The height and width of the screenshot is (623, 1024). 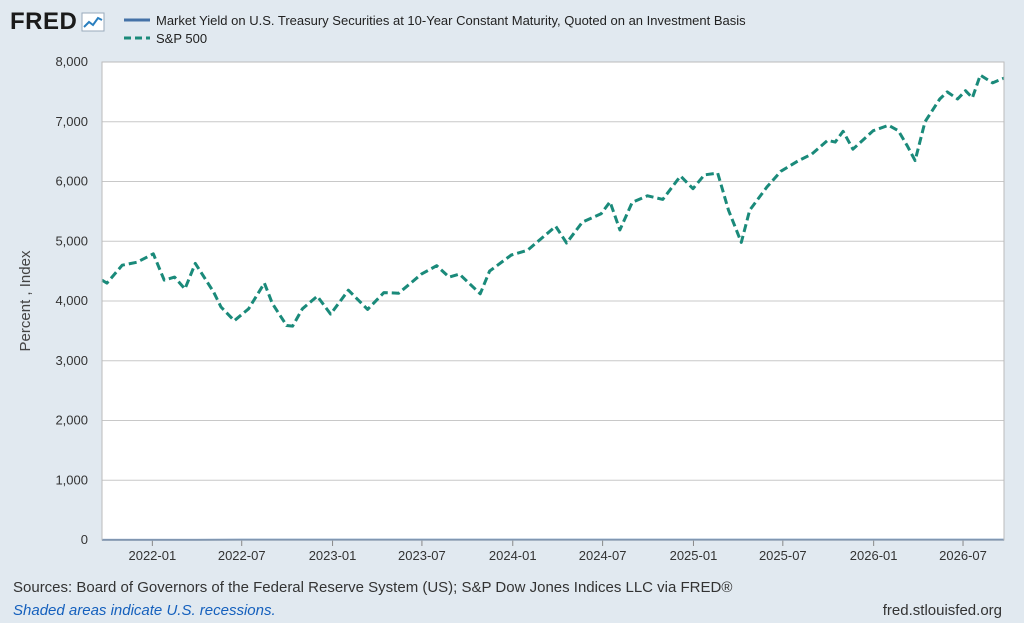 I want to click on y-axis-title: Percent , Index, so click(x=25, y=300).